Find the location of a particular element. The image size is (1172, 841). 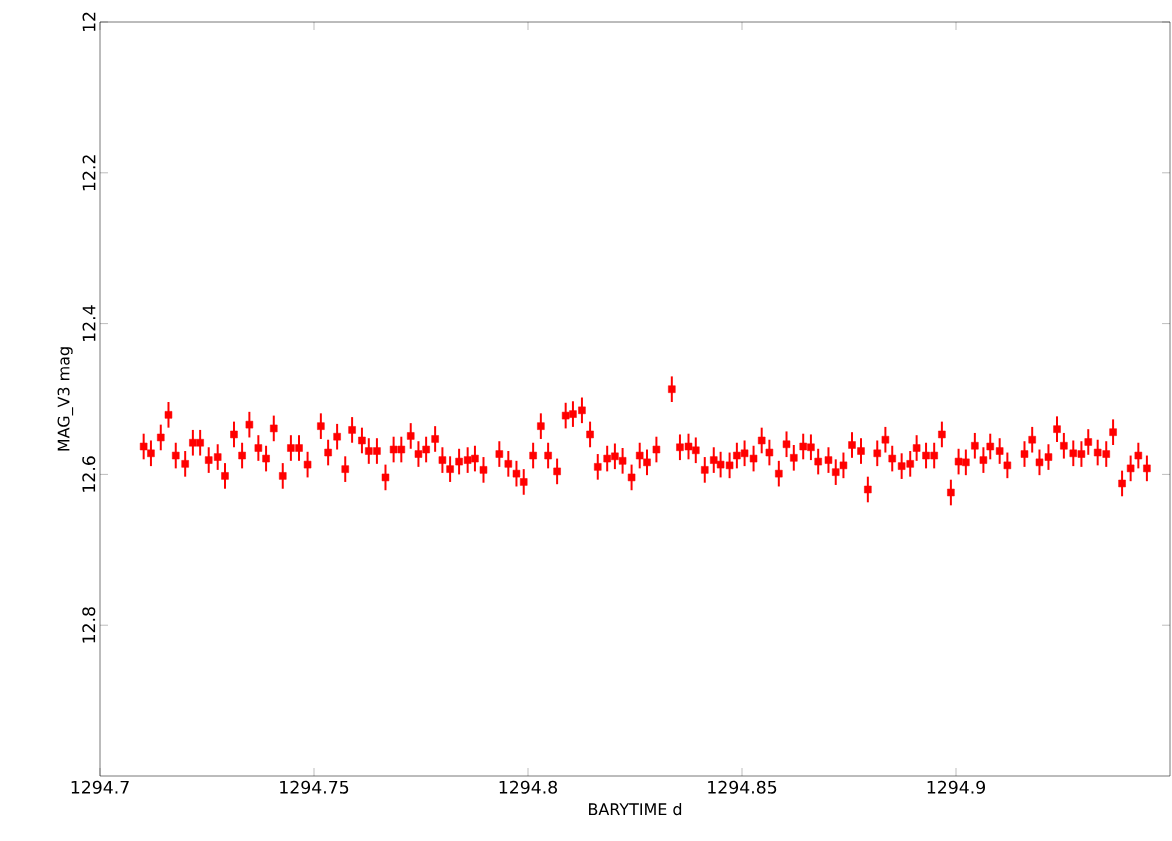

y-tick-label: 12 is located at coordinates (89, 22).